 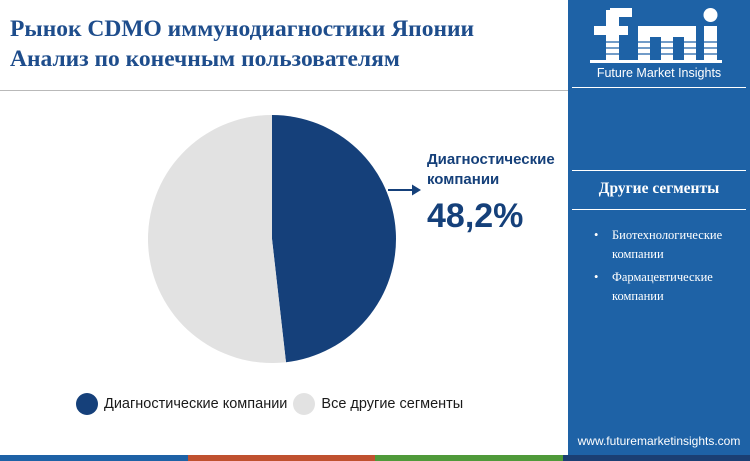 I want to click on sidebar-heading: Другие сегменты, so click(x=659, y=188).